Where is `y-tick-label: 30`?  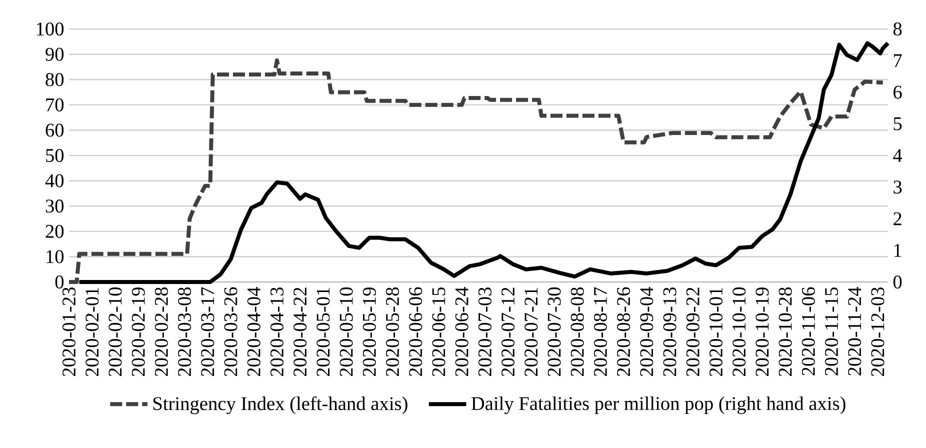 y-tick-label: 30 is located at coordinates (55, 206).